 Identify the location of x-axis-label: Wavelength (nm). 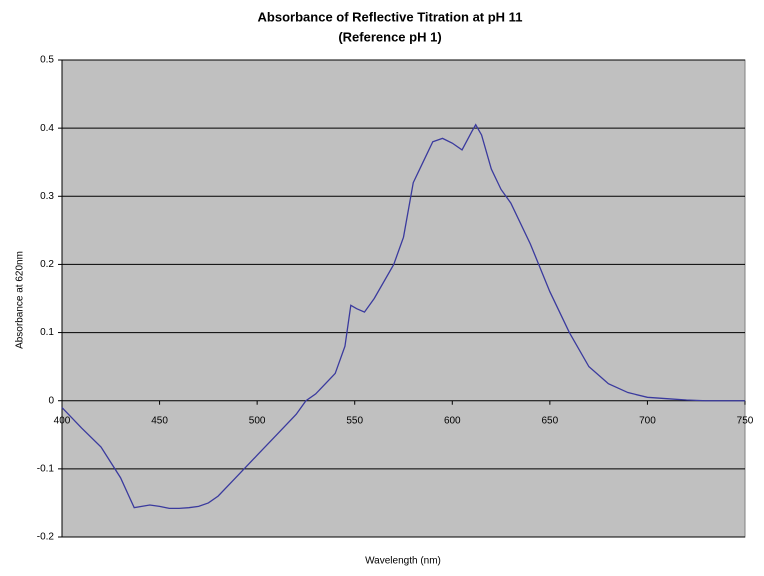
(403, 561).